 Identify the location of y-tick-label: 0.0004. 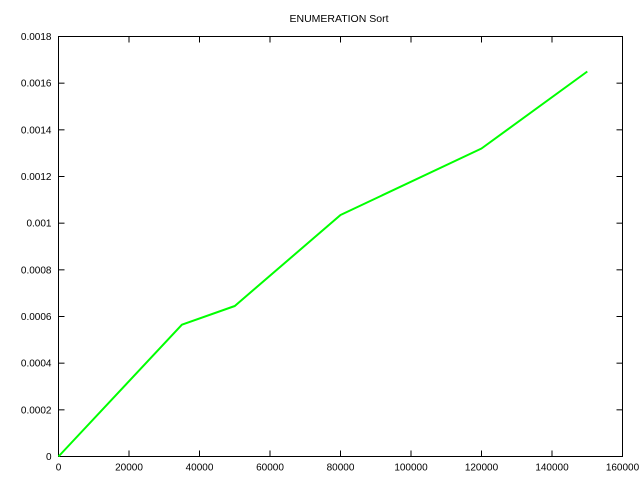
(36, 364).